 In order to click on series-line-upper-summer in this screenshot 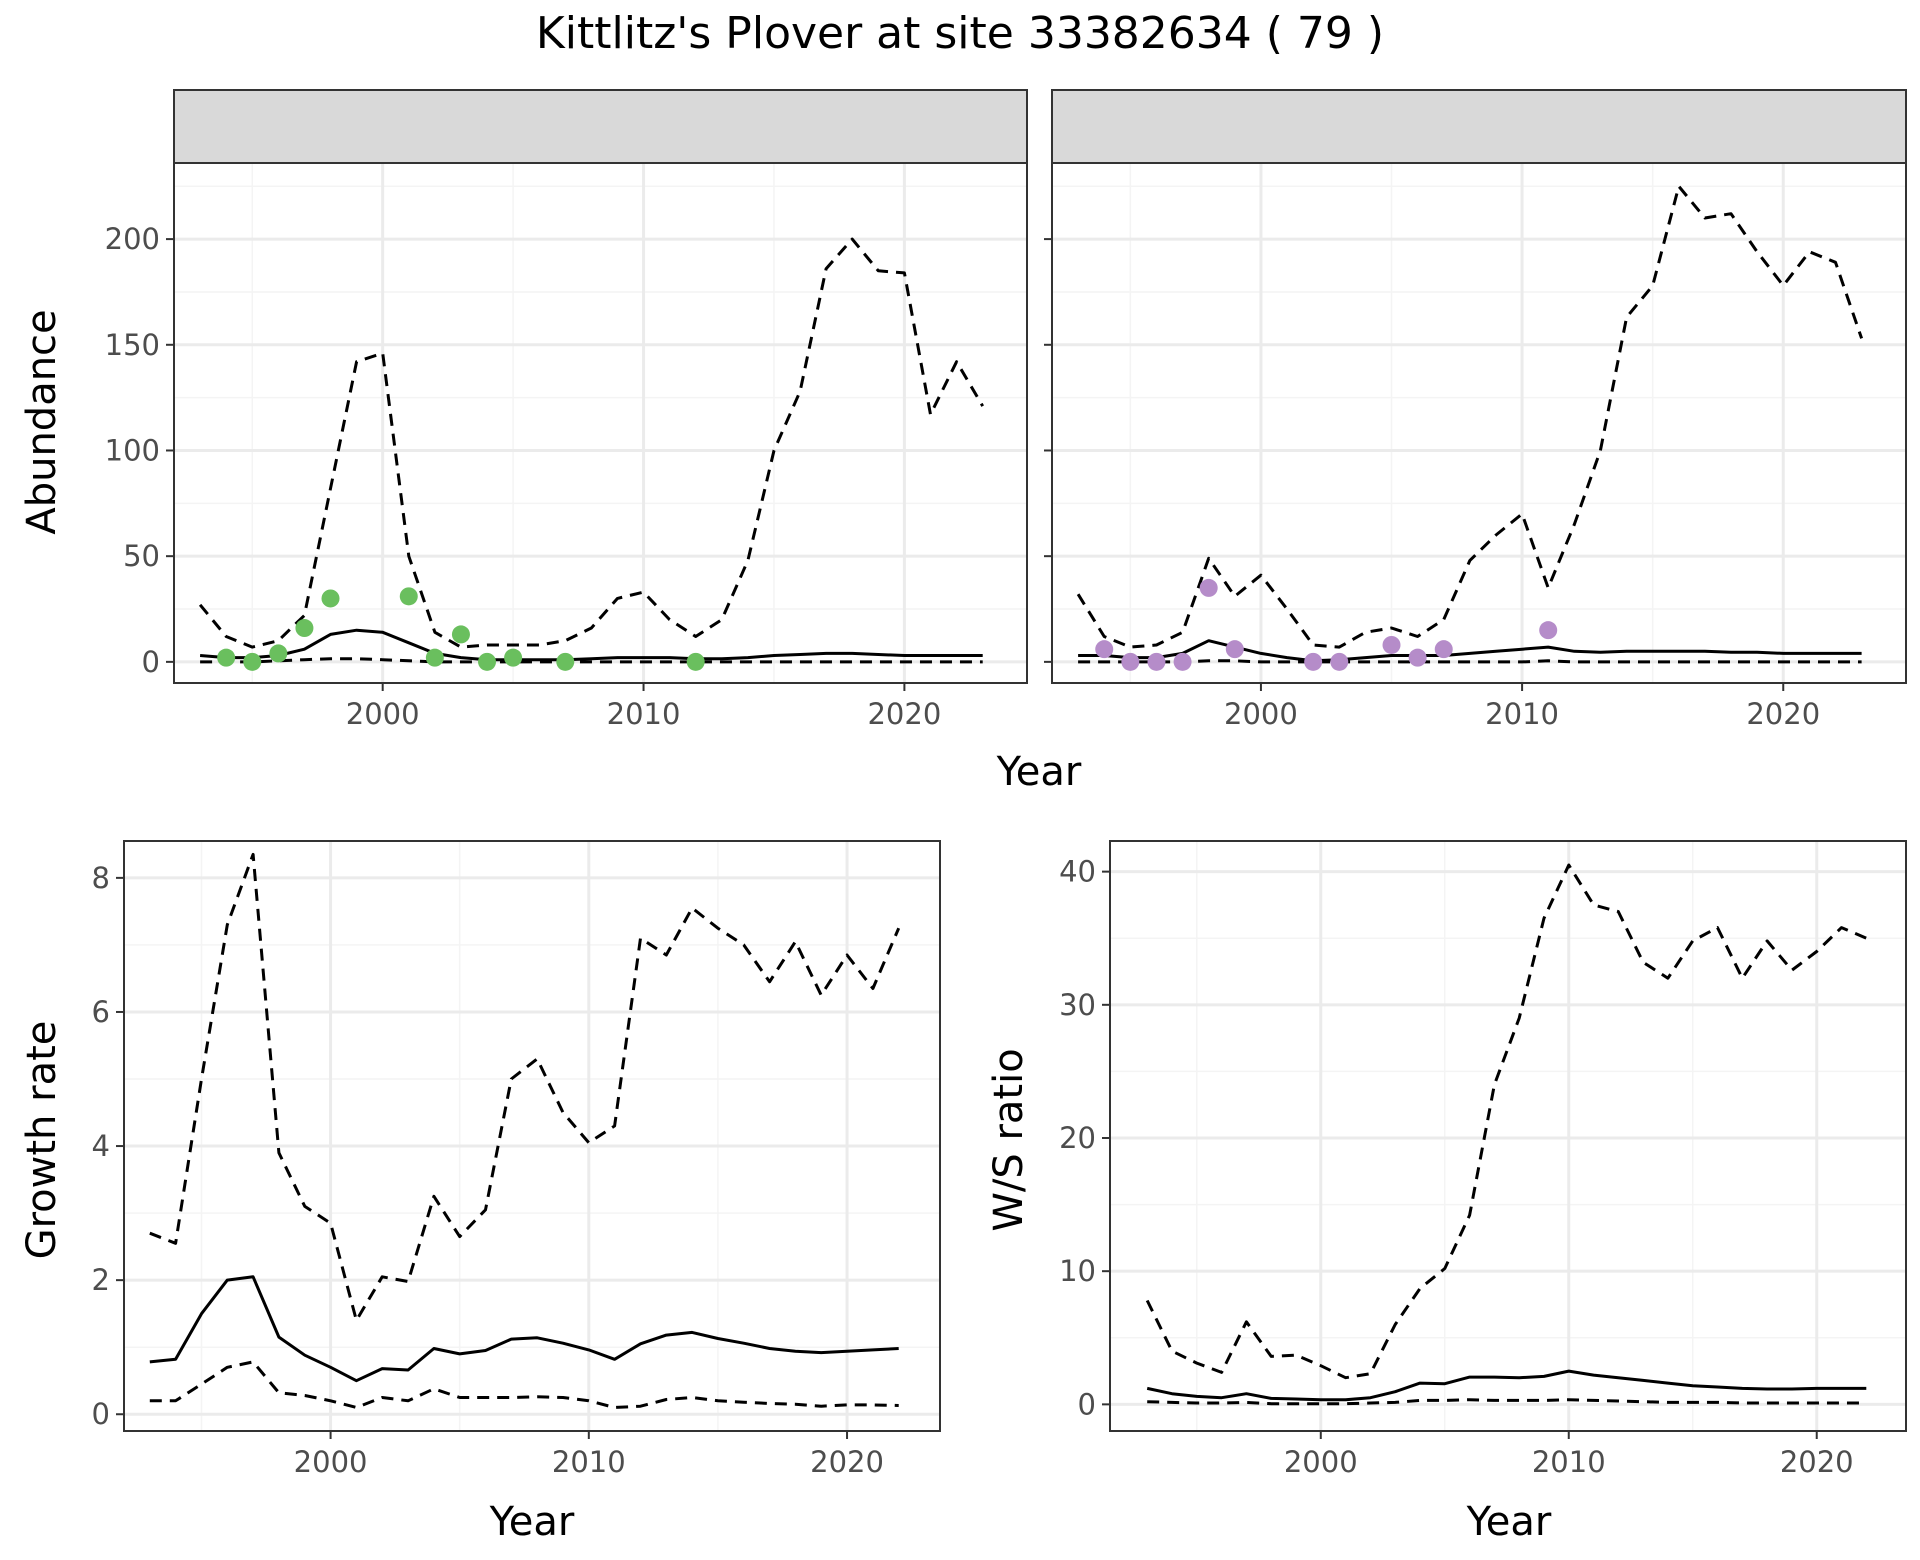, I will do `click(591, 443)`.